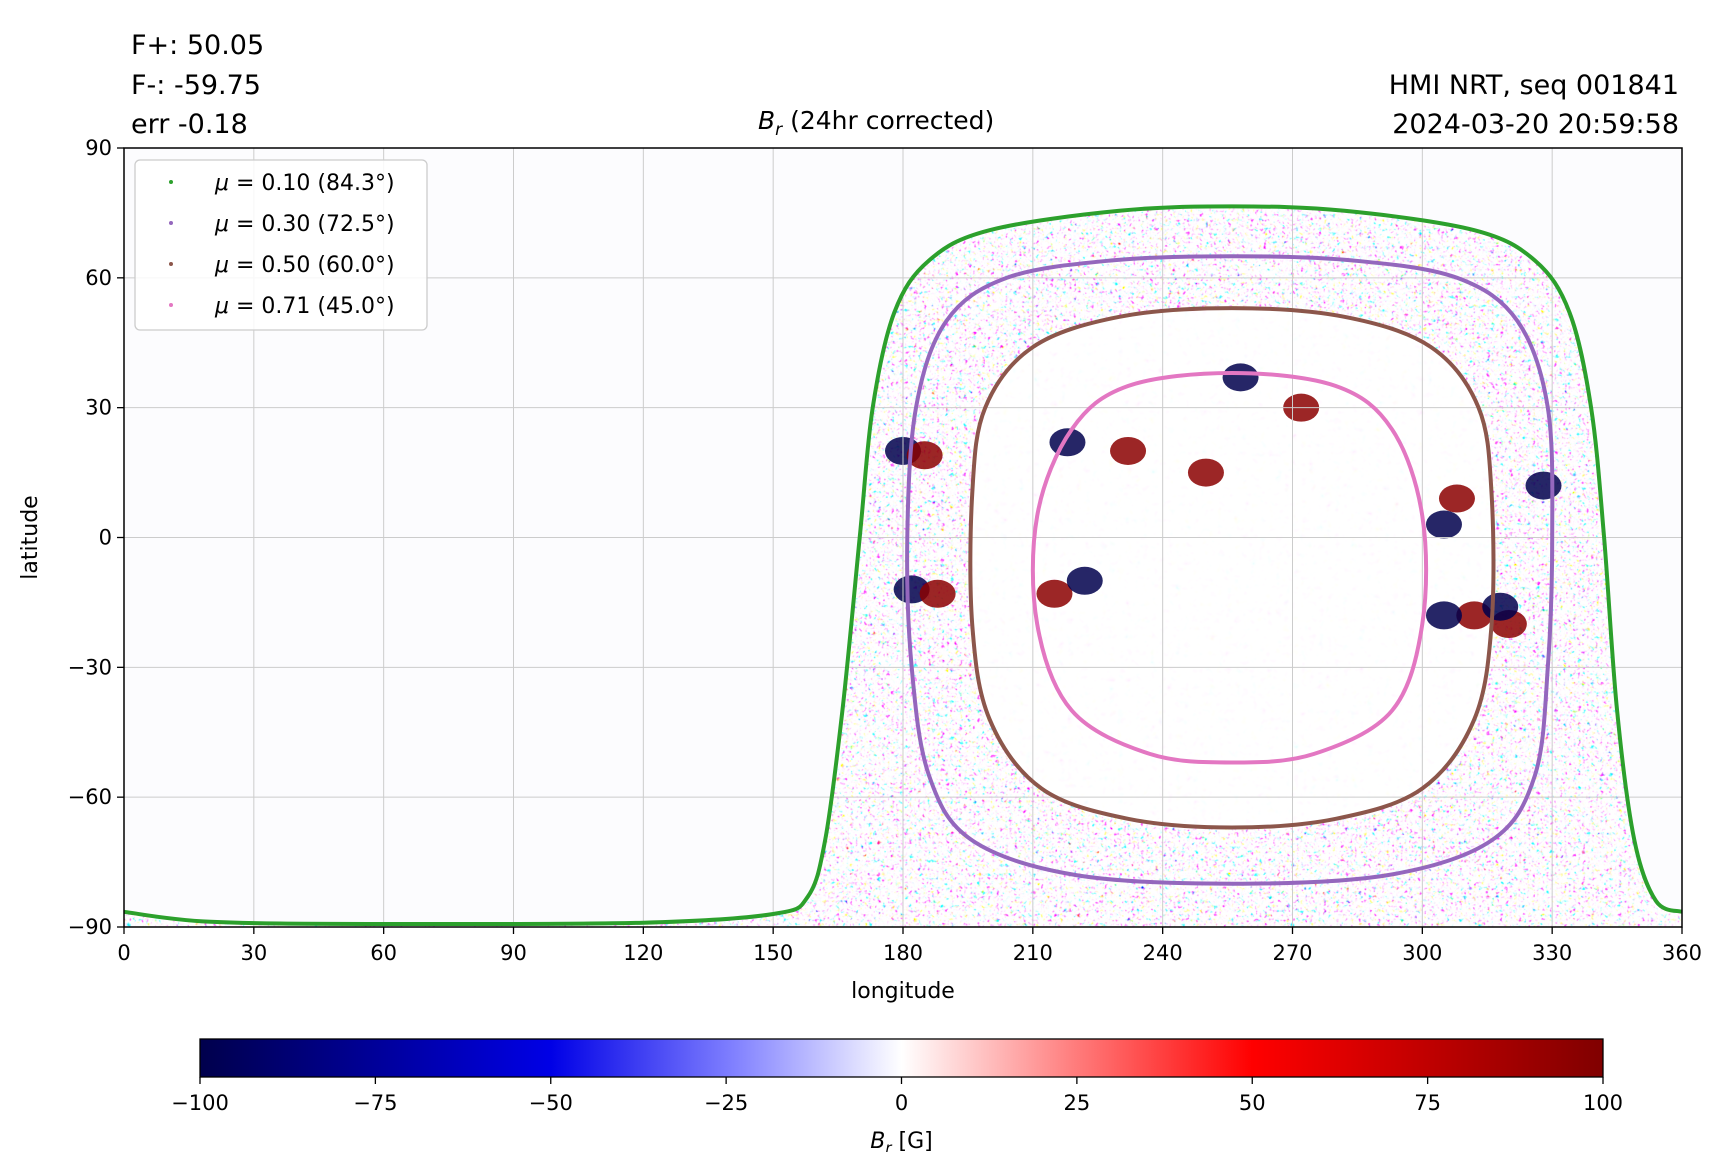 Image resolution: width=1728 pixels, height=1152 pixels. I want to click on y-tick-label: −60, so click(90, 797).